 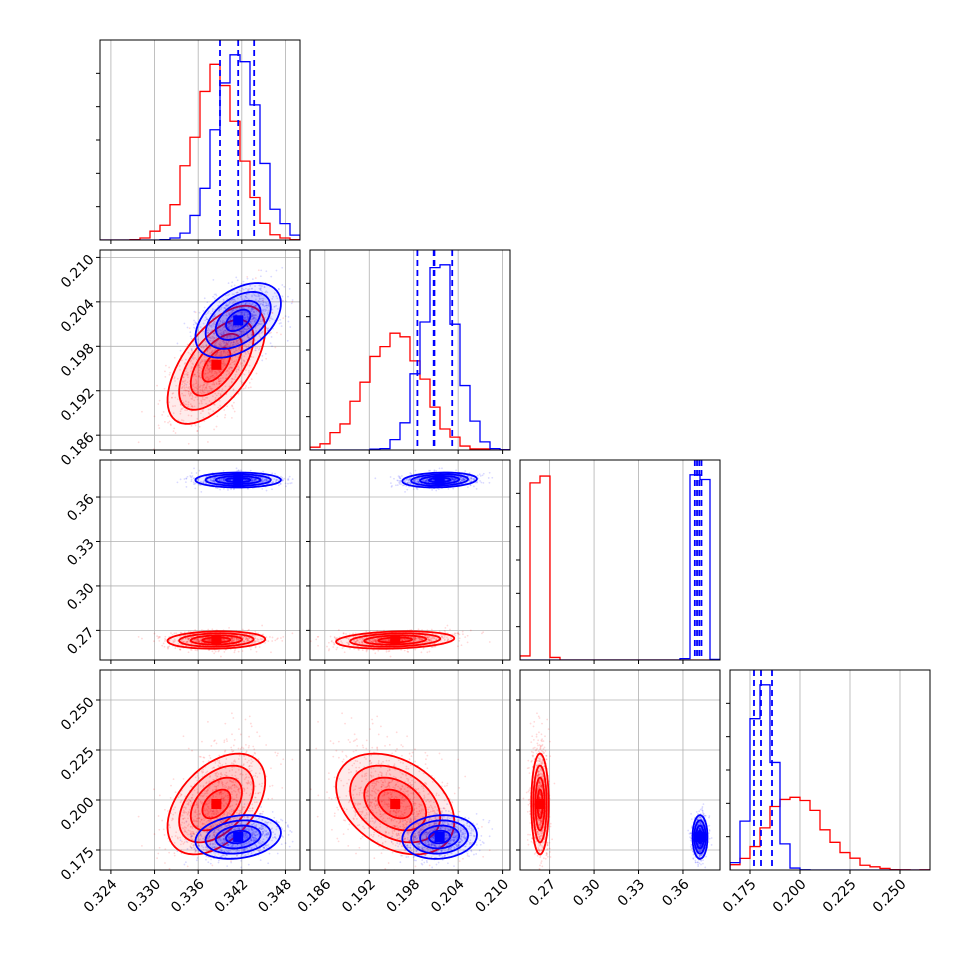 I want to click on y-tick-label: 0.30, so click(x=80, y=596).